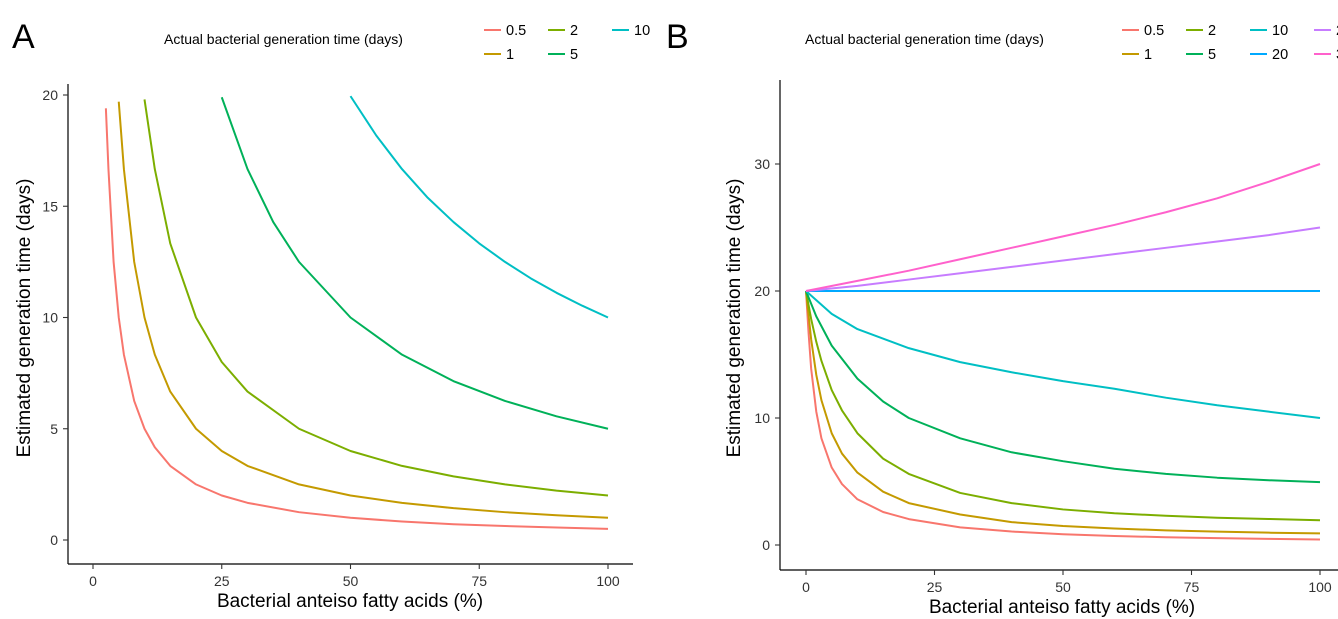 The height and width of the screenshot is (619, 1338). I want to click on x-tick-label-a-50: 50, so click(351, 581).